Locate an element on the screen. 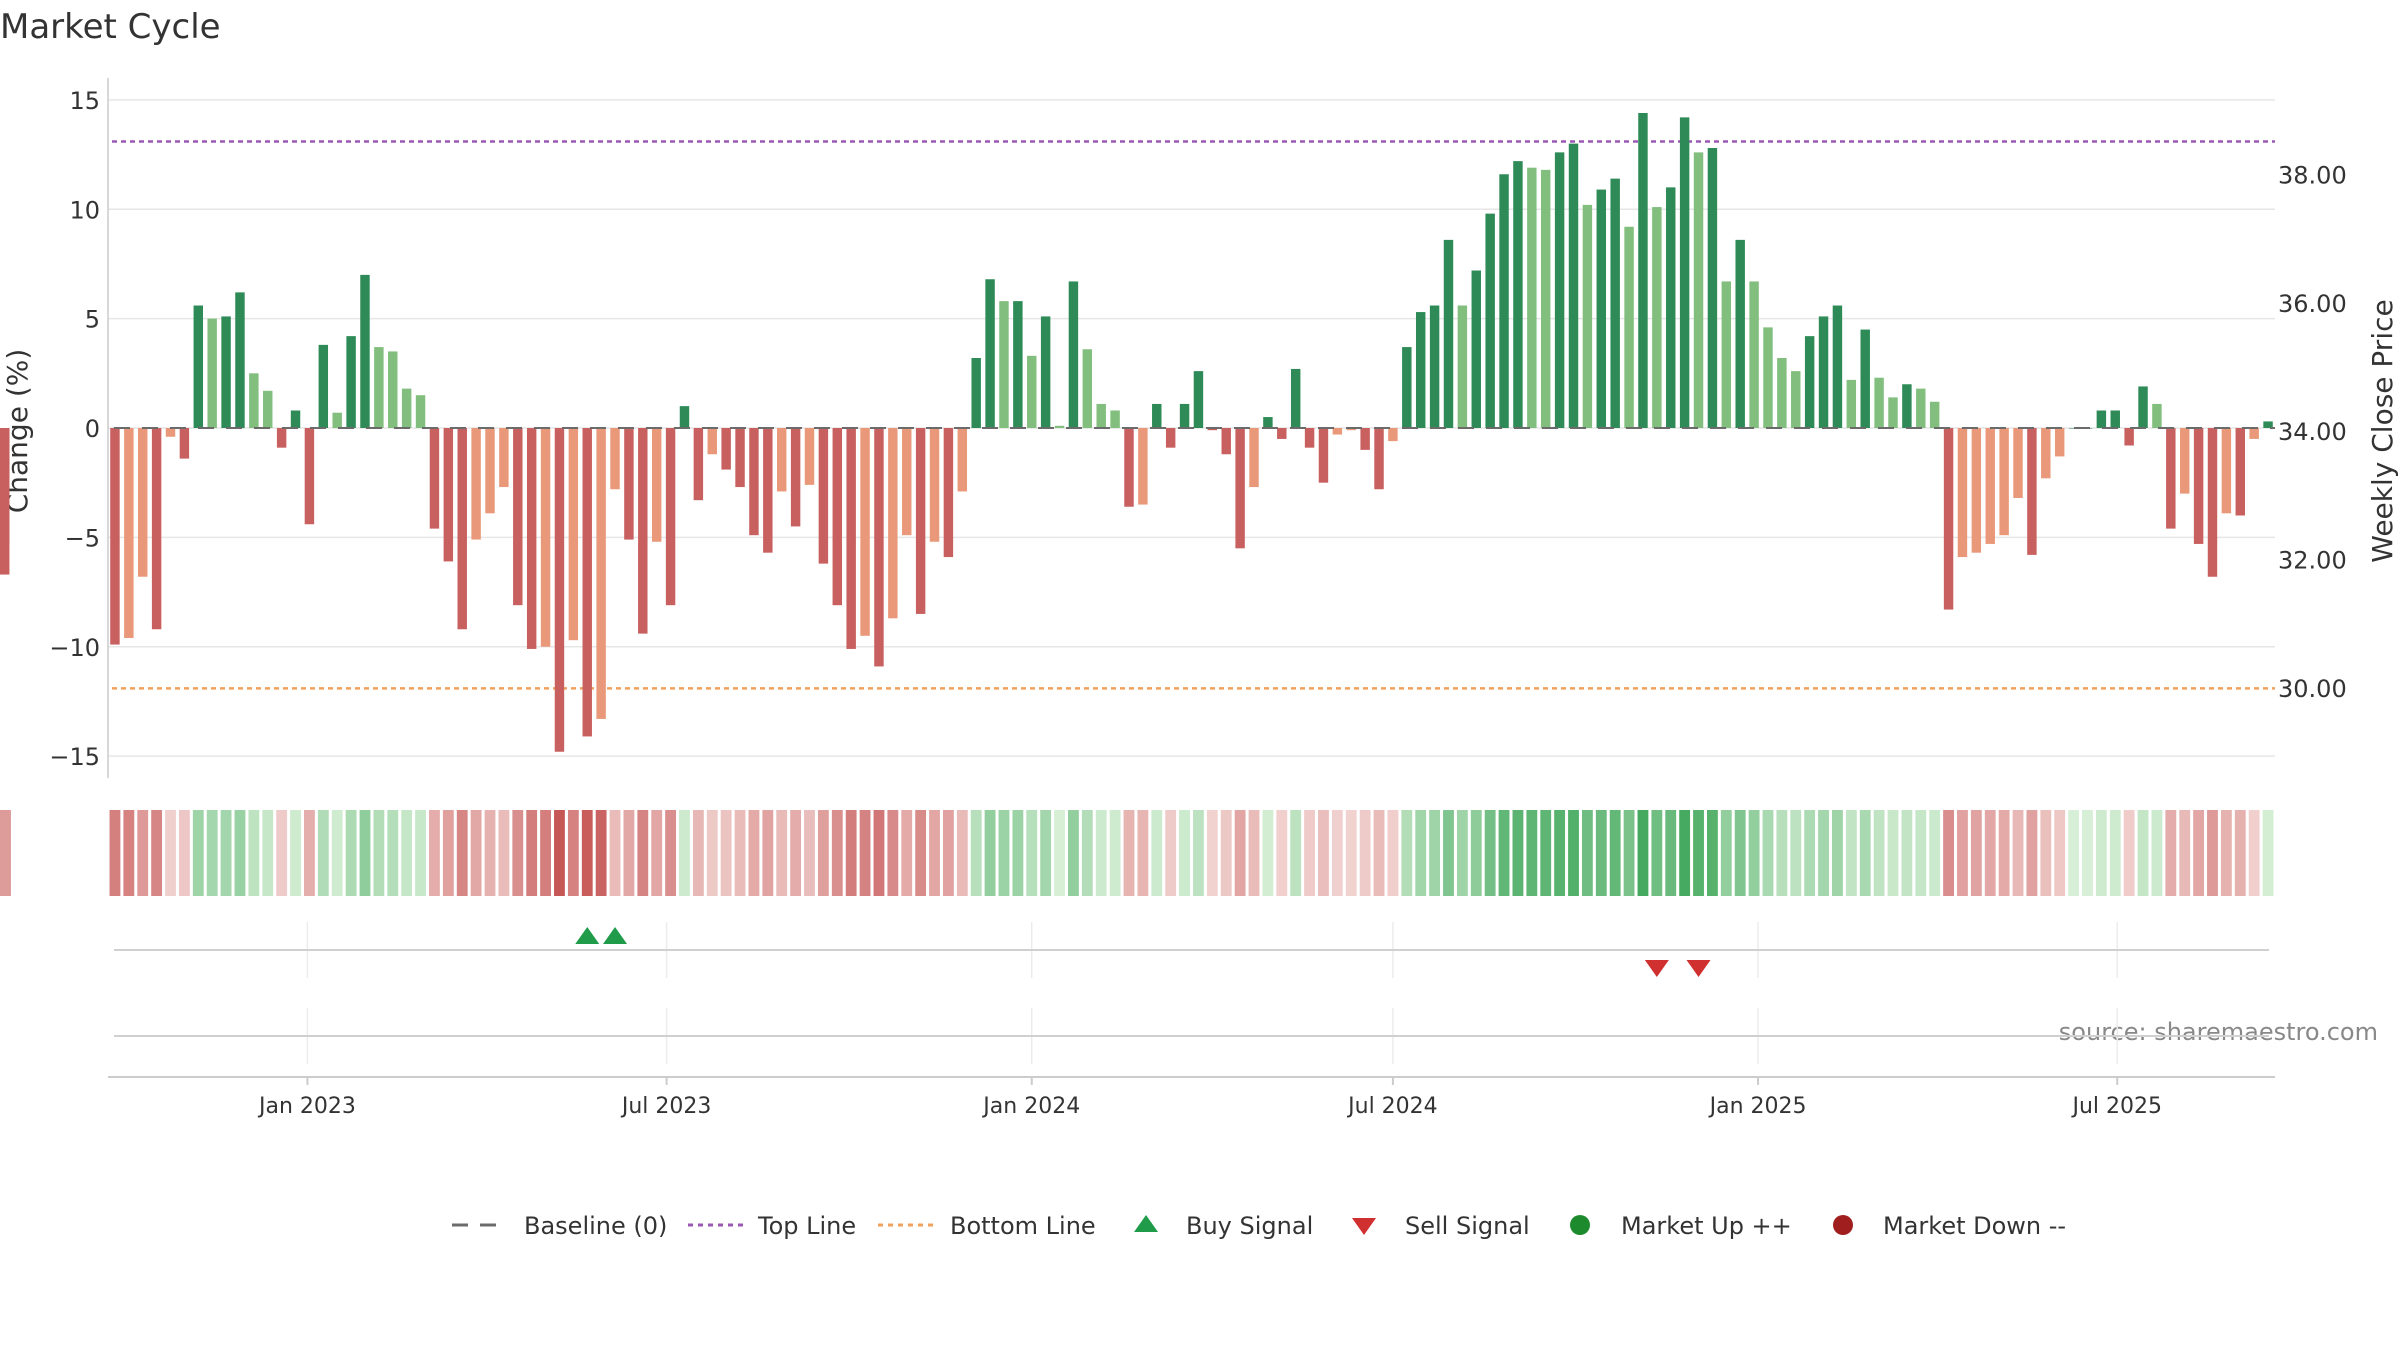 The width and height of the screenshot is (2400, 1354). x-tick-label: Jul 2023 is located at coordinates (666, 1106).